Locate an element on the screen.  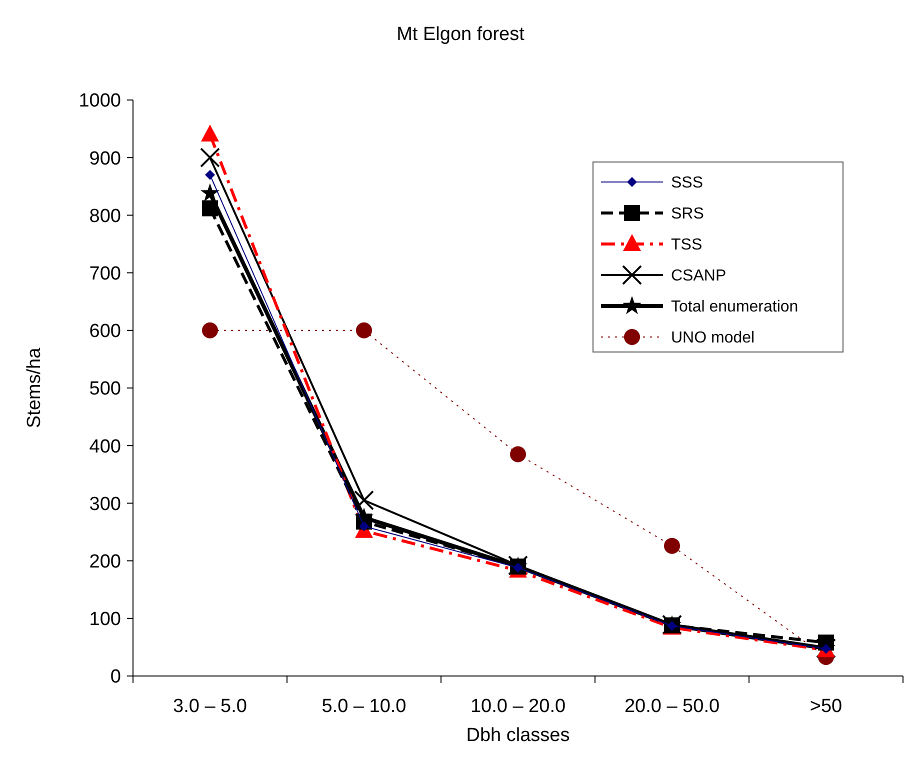
y-tick-label: 600 is located at coordinates (105, 331).